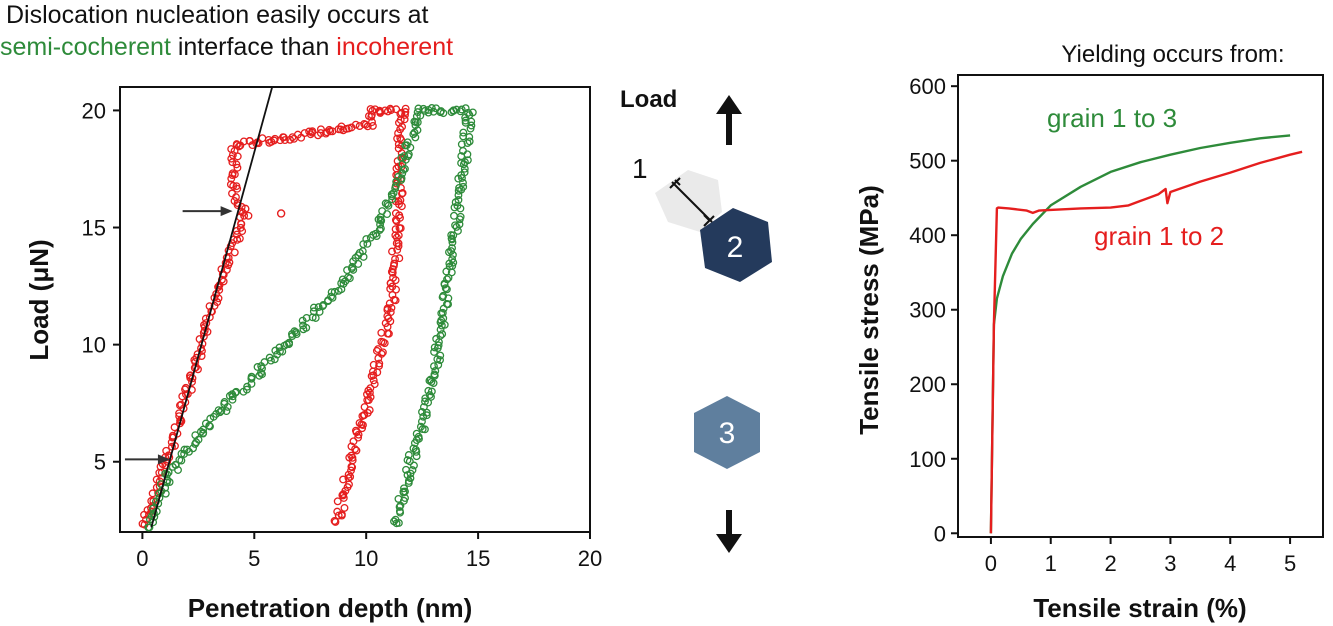 Image resolution: width=1333 pixels, height=626 pixels. Describe the element at coordinates (39, 299) in the screenshot. I see `left-y-axis-label: Load (μN)` at that location.